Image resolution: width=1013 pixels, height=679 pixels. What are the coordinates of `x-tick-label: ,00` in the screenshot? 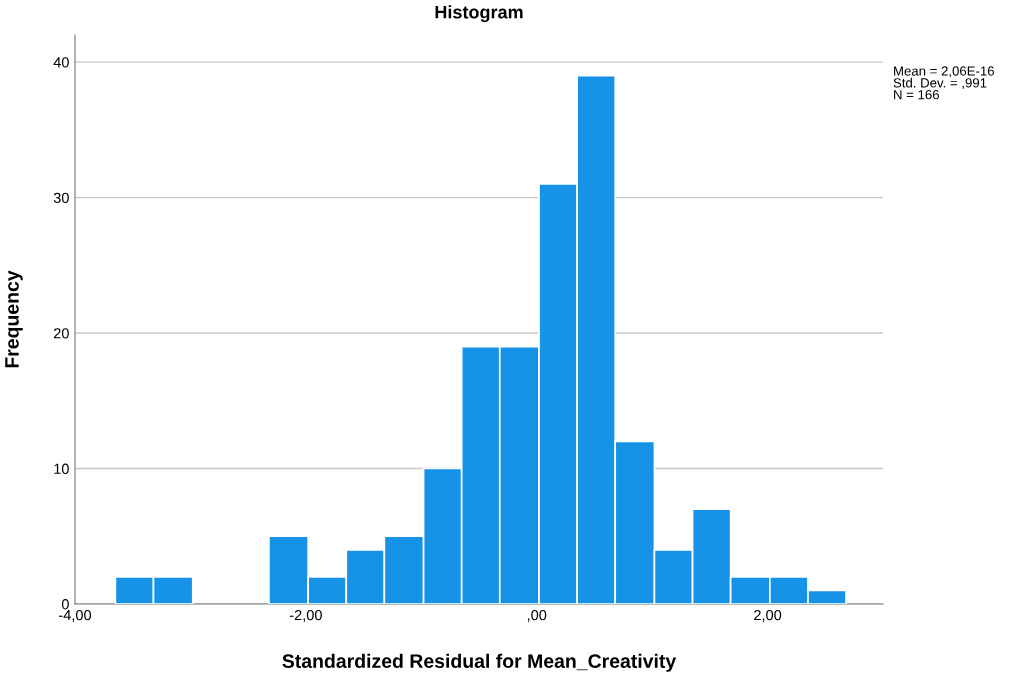 It's located at (537, 615).